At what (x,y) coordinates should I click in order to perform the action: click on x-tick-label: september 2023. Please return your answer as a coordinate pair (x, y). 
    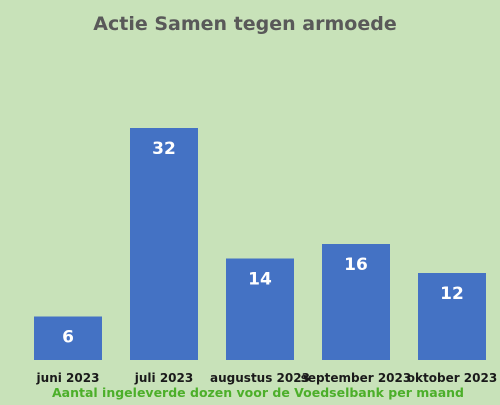
    Looking at the image, I should click on (356, 378).